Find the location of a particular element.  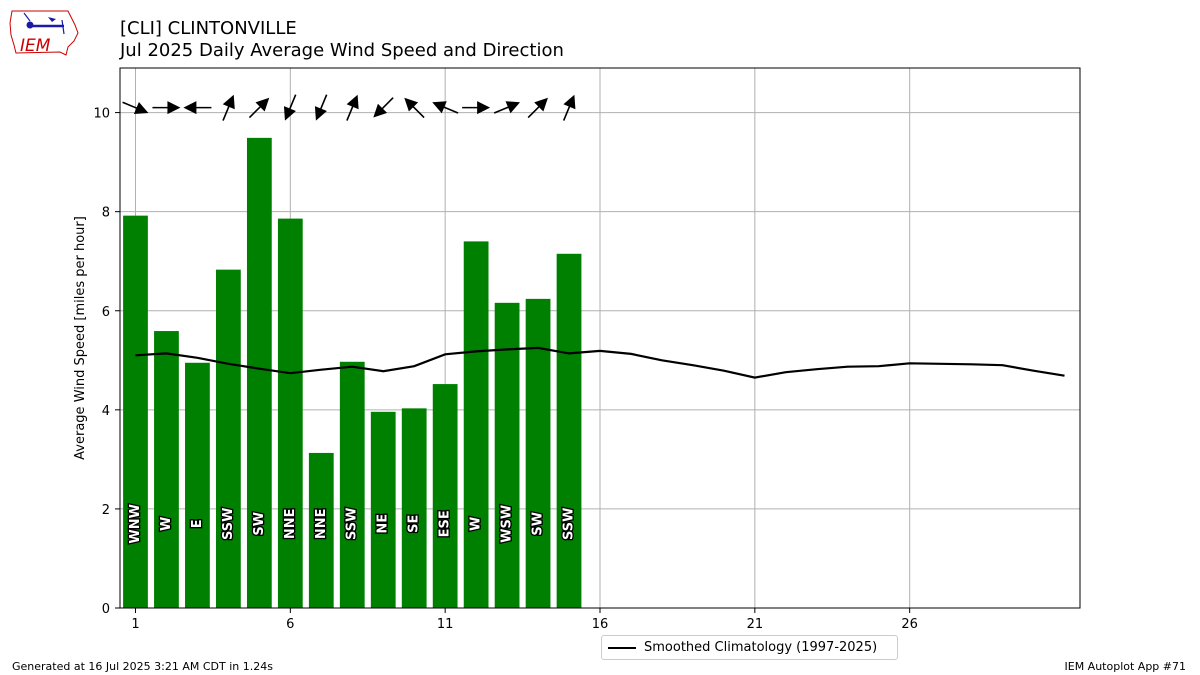

x-tick-label: 21 is located at coordinates (755, 624).